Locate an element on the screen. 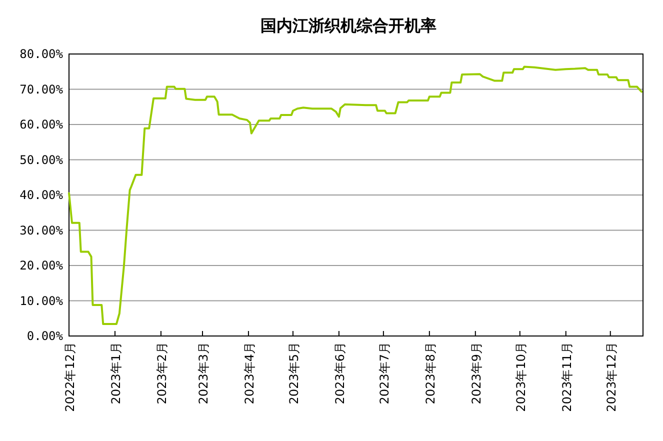 This screenshot has width=663, height=441. x-tick-label: 2023年11月 is located at coordinates (567, 377).